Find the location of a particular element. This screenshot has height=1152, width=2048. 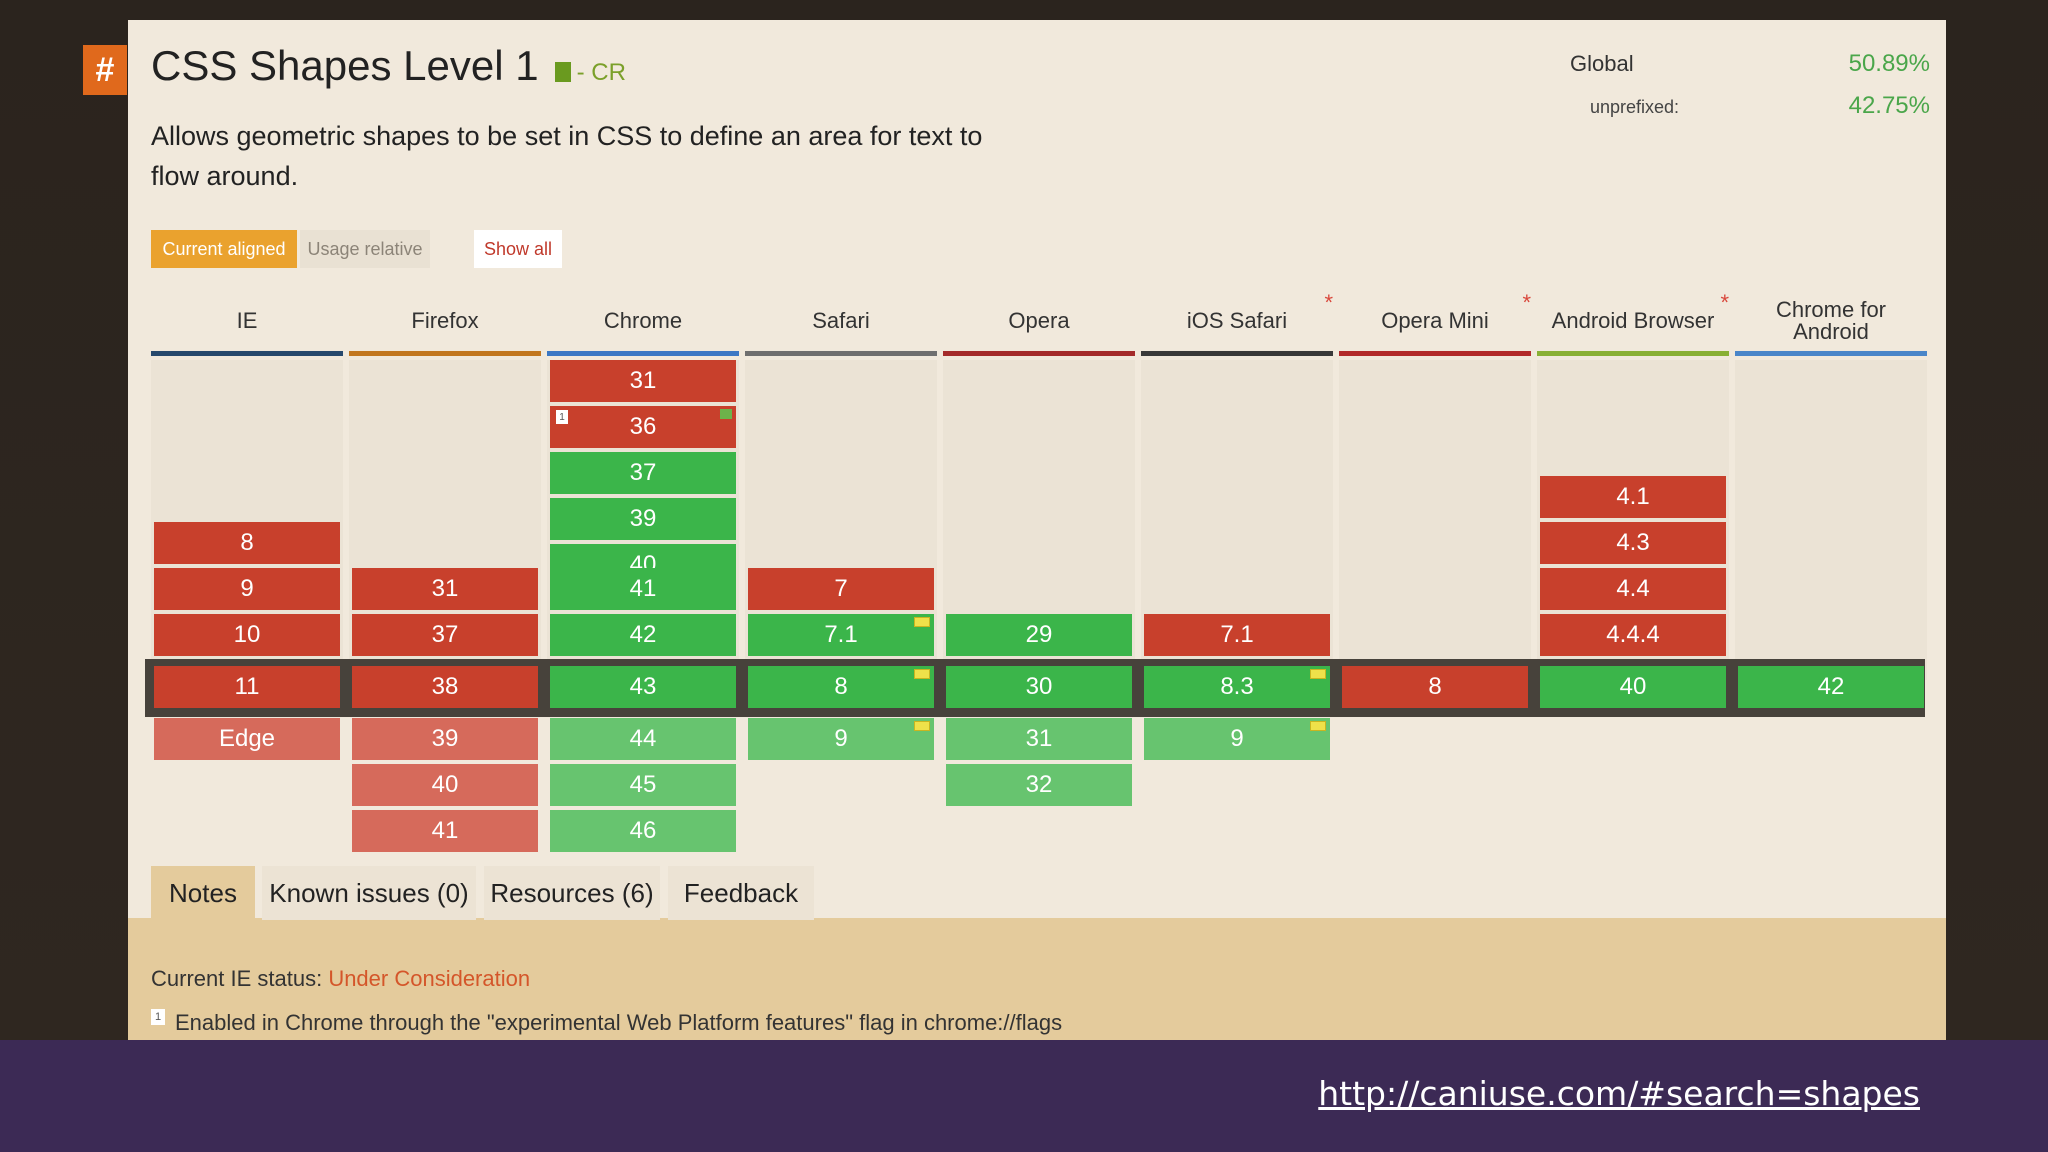

version-cell-chrome-android-42: 42 is located at coordinates (1831, 687).